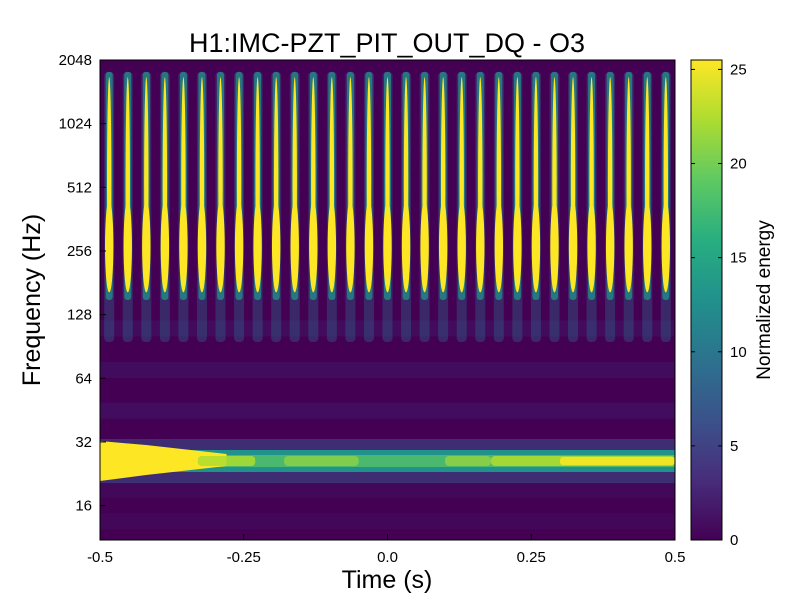  I want to click on x-tick-label: 0.0, so click(387, 557).